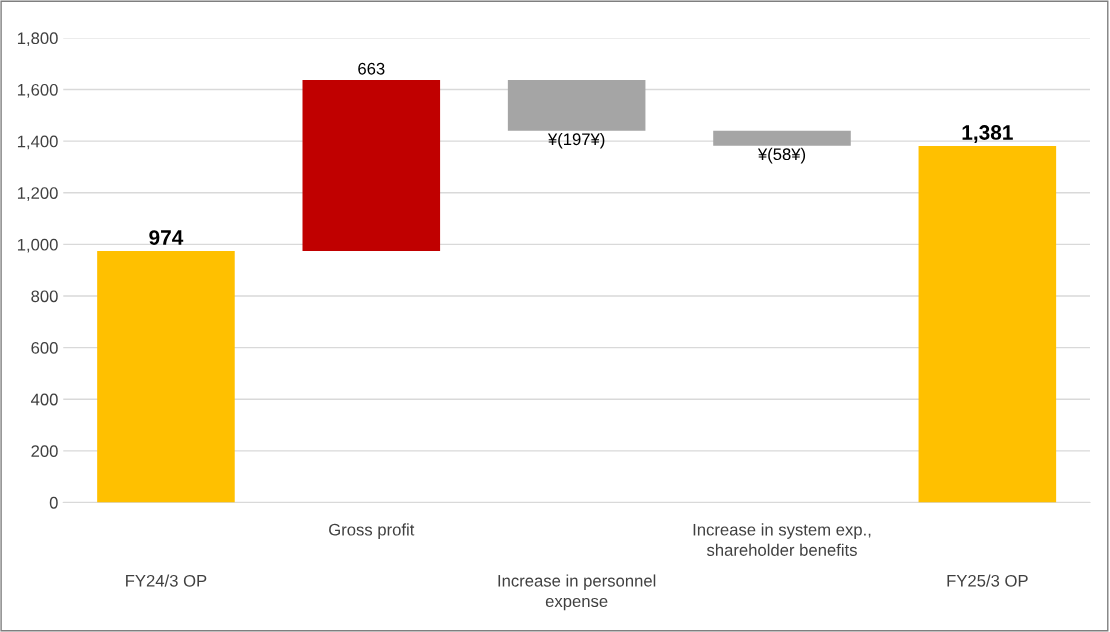 The height and width of the screenshot is (632, 1110). What do you see at coordinates (53, 502) in the screenshot?
I see `y-tick-label: 0` at bounding box center [53, 502].